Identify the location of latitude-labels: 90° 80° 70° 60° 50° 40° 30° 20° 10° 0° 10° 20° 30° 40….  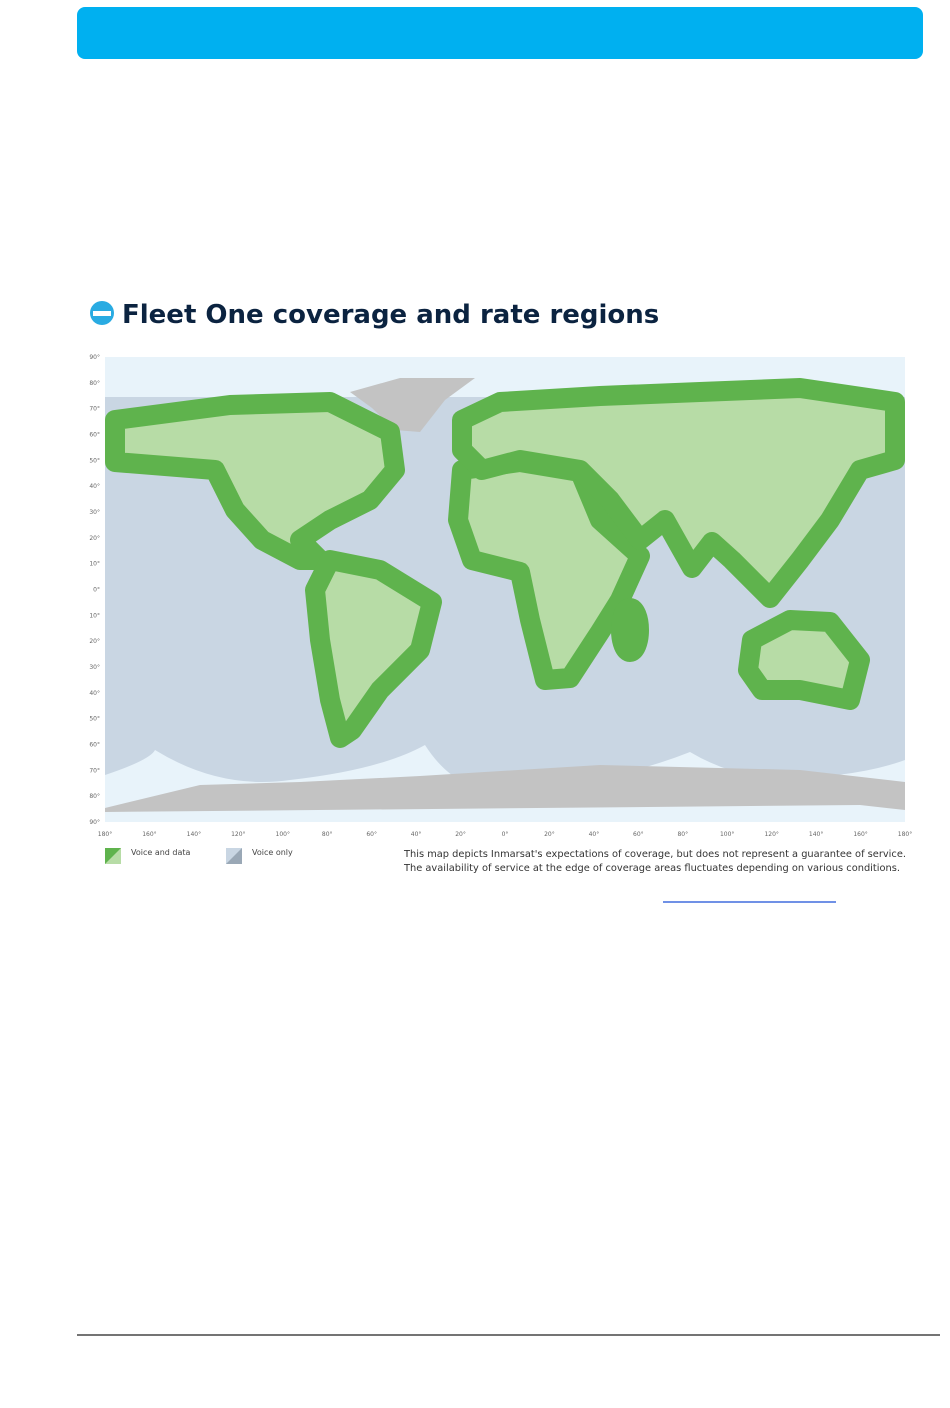
(94, 590).